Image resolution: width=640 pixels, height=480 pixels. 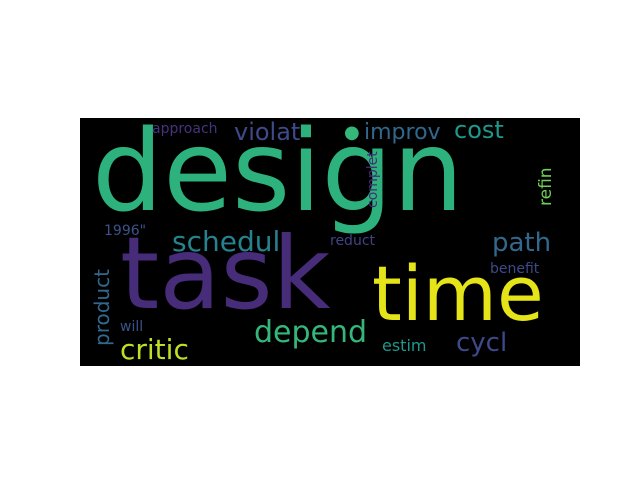 I want to click on word-approach: approach, so click(x=185, y=129).